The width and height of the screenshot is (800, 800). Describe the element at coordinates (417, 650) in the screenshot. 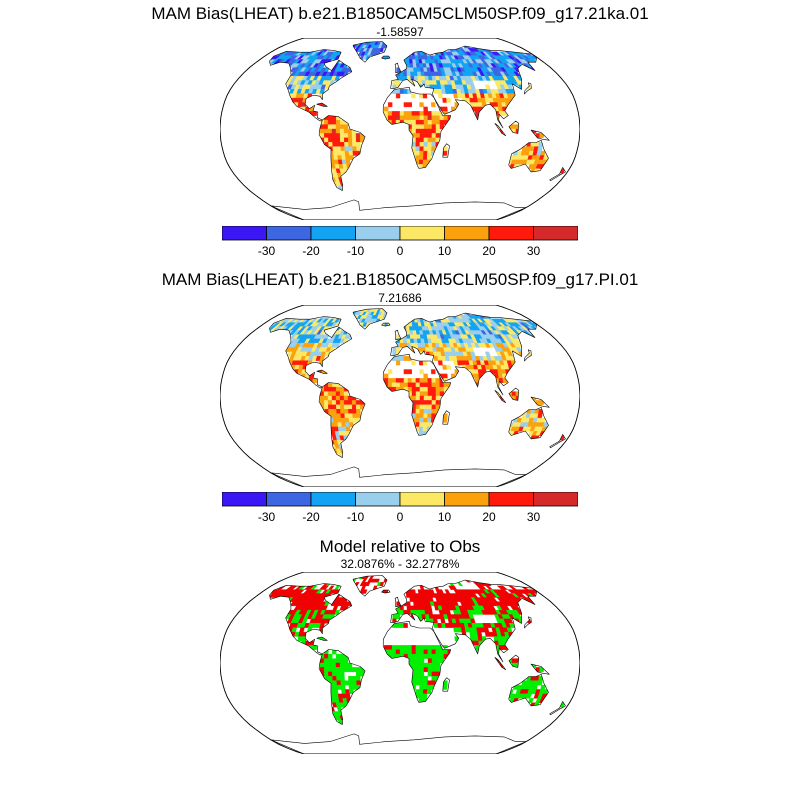

I see `data-field` at that location.